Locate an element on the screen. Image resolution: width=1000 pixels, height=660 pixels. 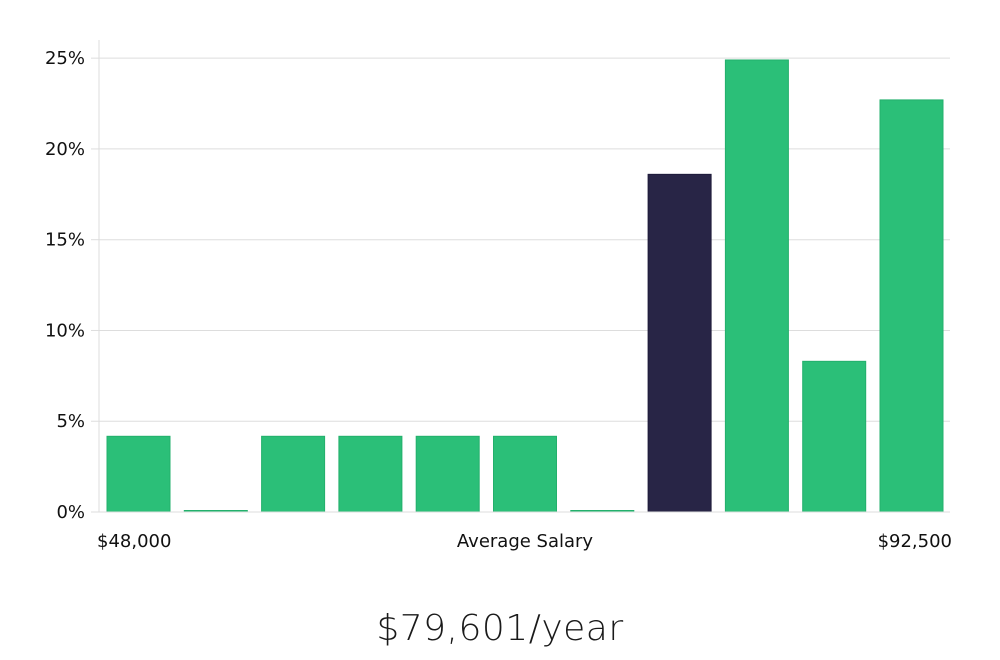
x-max-label: $92,500 is located at coordinates (915, 541).